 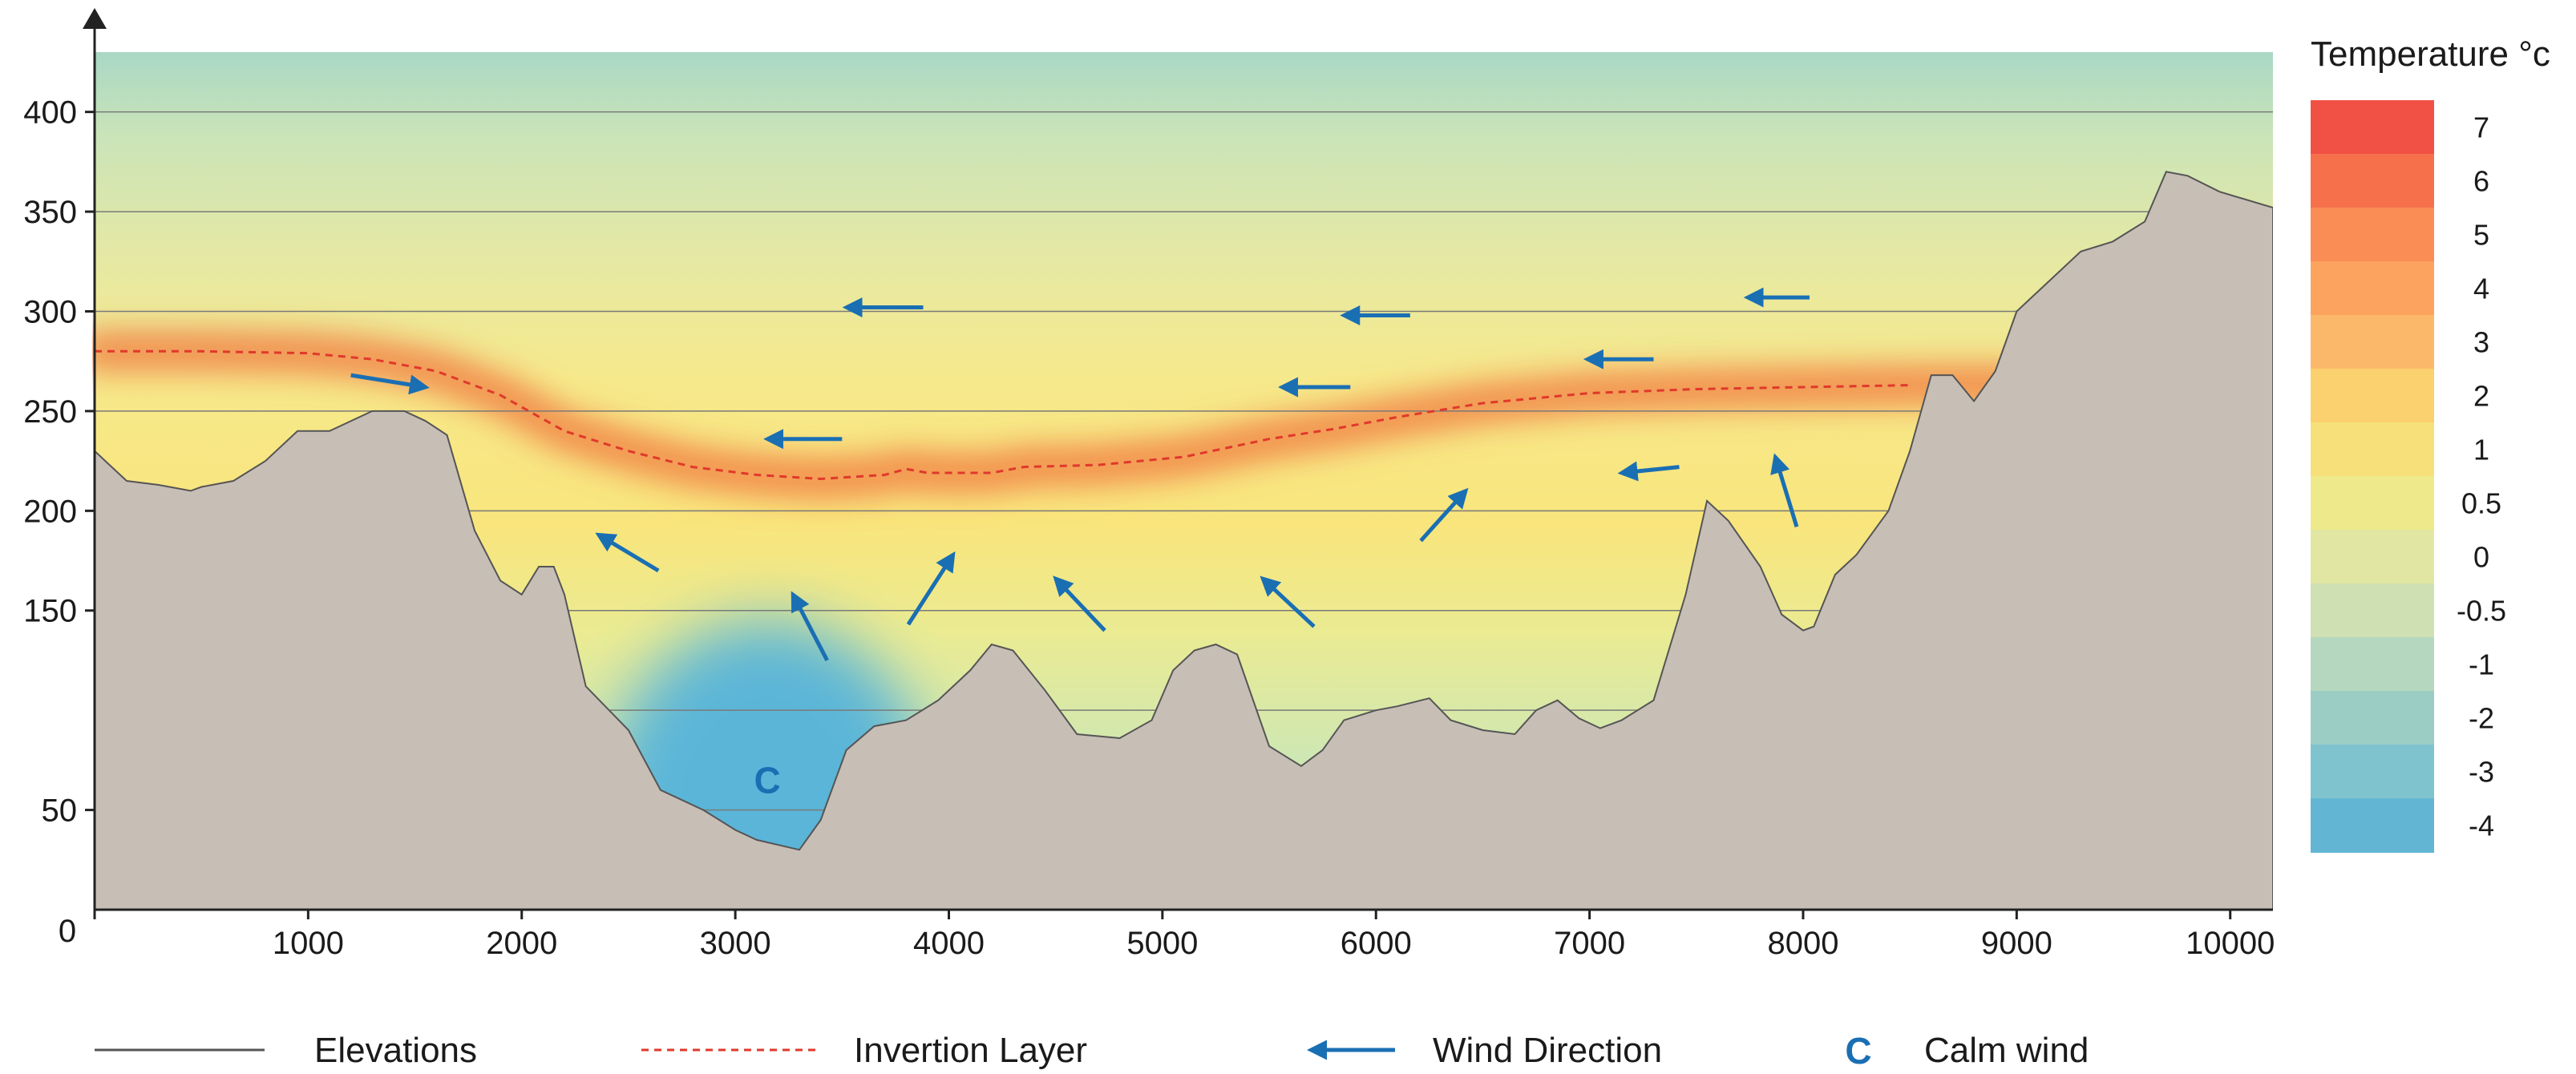 What do you see at coordinates (1547, 1050) in the screenshot?
I see `legend-wind-label: Wind Direction` at bounding box center [1547, 1050].